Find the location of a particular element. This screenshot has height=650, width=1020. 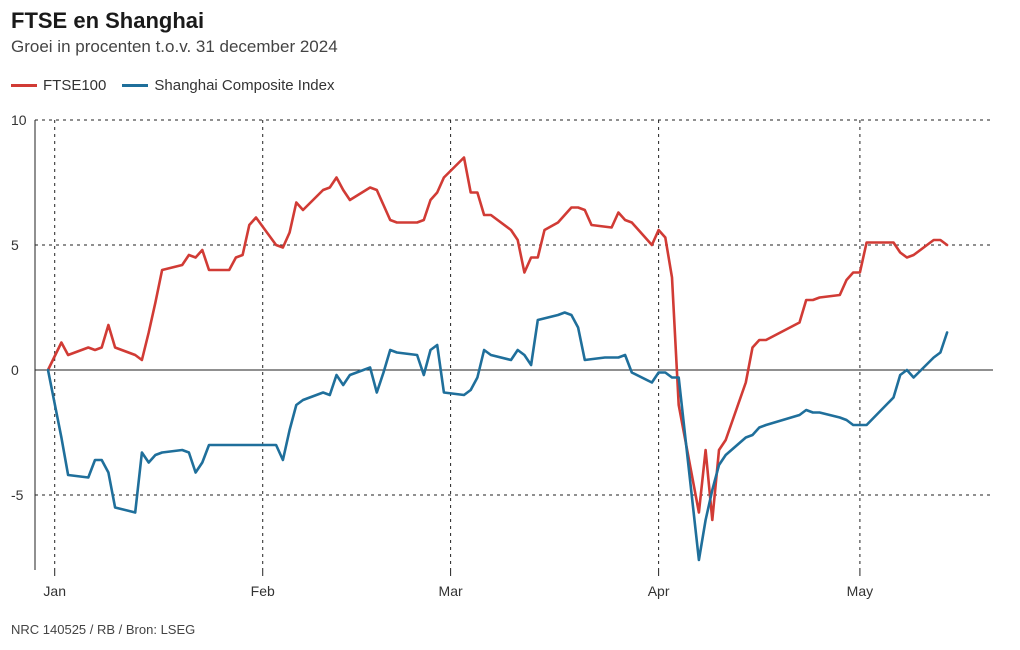

legend-item-ftse100: FTSE100 is located at coordinates (58, 85).